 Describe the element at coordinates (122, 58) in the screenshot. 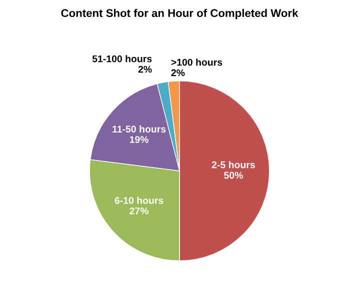

I see `slice-label: 51-100 hours` at that location.